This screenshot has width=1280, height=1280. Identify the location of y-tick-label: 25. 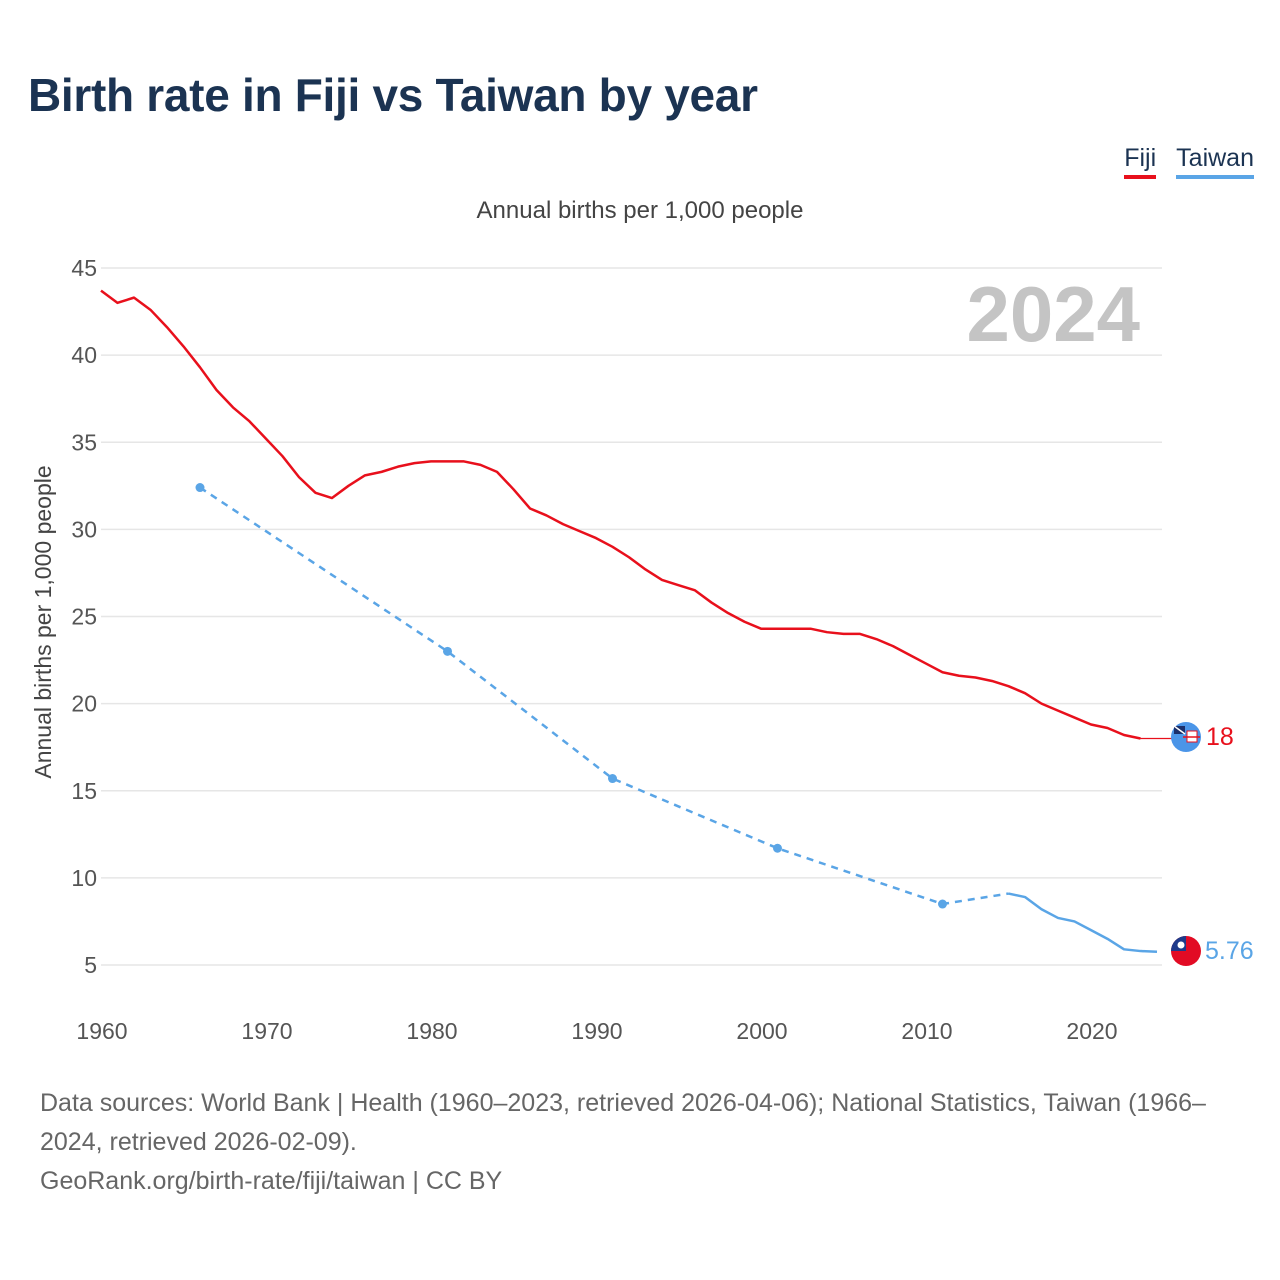
(84, 617).